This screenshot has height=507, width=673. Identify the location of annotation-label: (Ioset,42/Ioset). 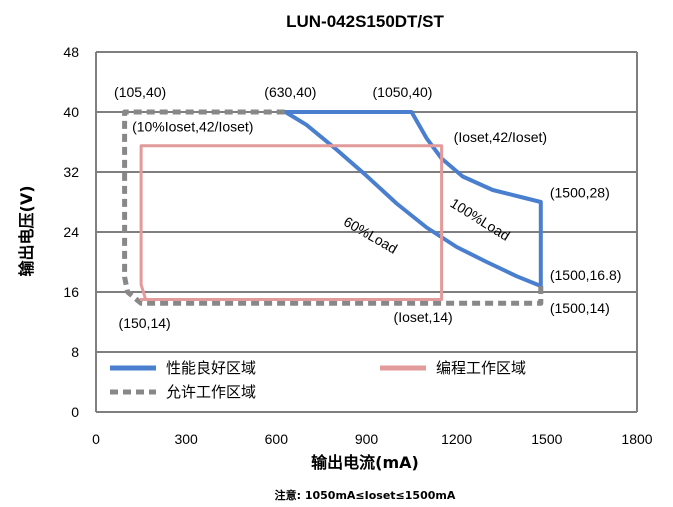
(500, 137).